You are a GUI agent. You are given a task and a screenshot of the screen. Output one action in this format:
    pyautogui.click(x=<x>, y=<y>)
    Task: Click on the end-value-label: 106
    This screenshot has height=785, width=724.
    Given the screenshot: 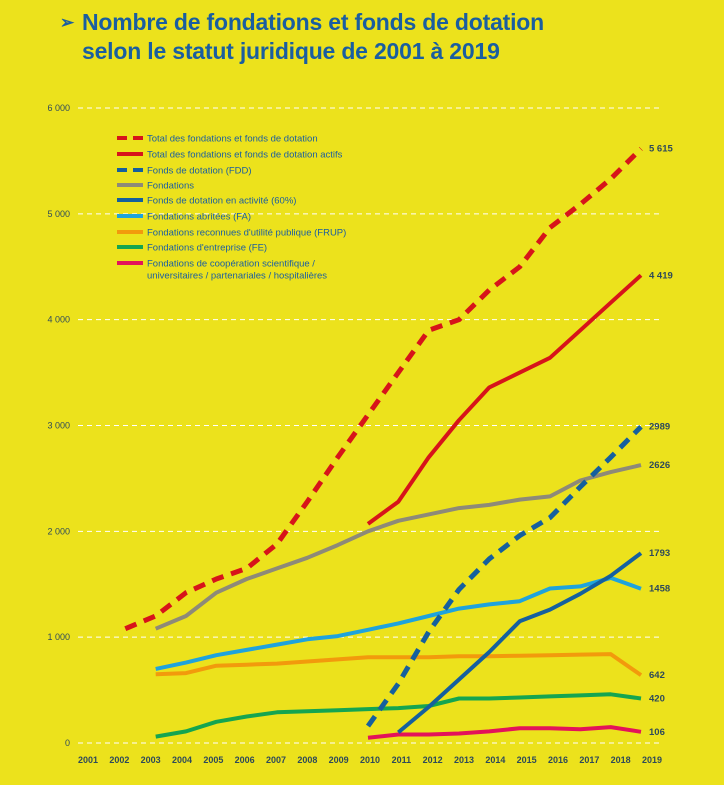 What is the action you would take?
    pyautogui.click(x=657, y=732)
    